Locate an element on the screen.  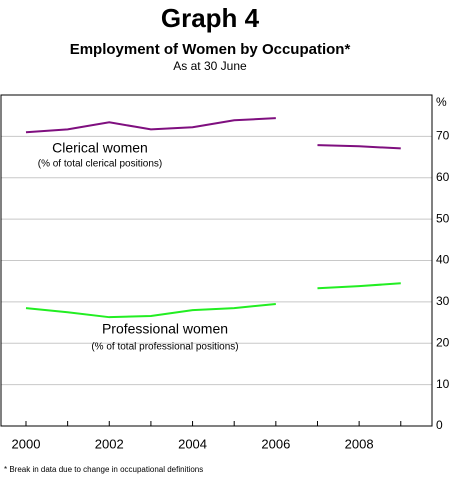
chart-subtitle: Employment of Women by Occupation* is located at coordinates (210, 49).